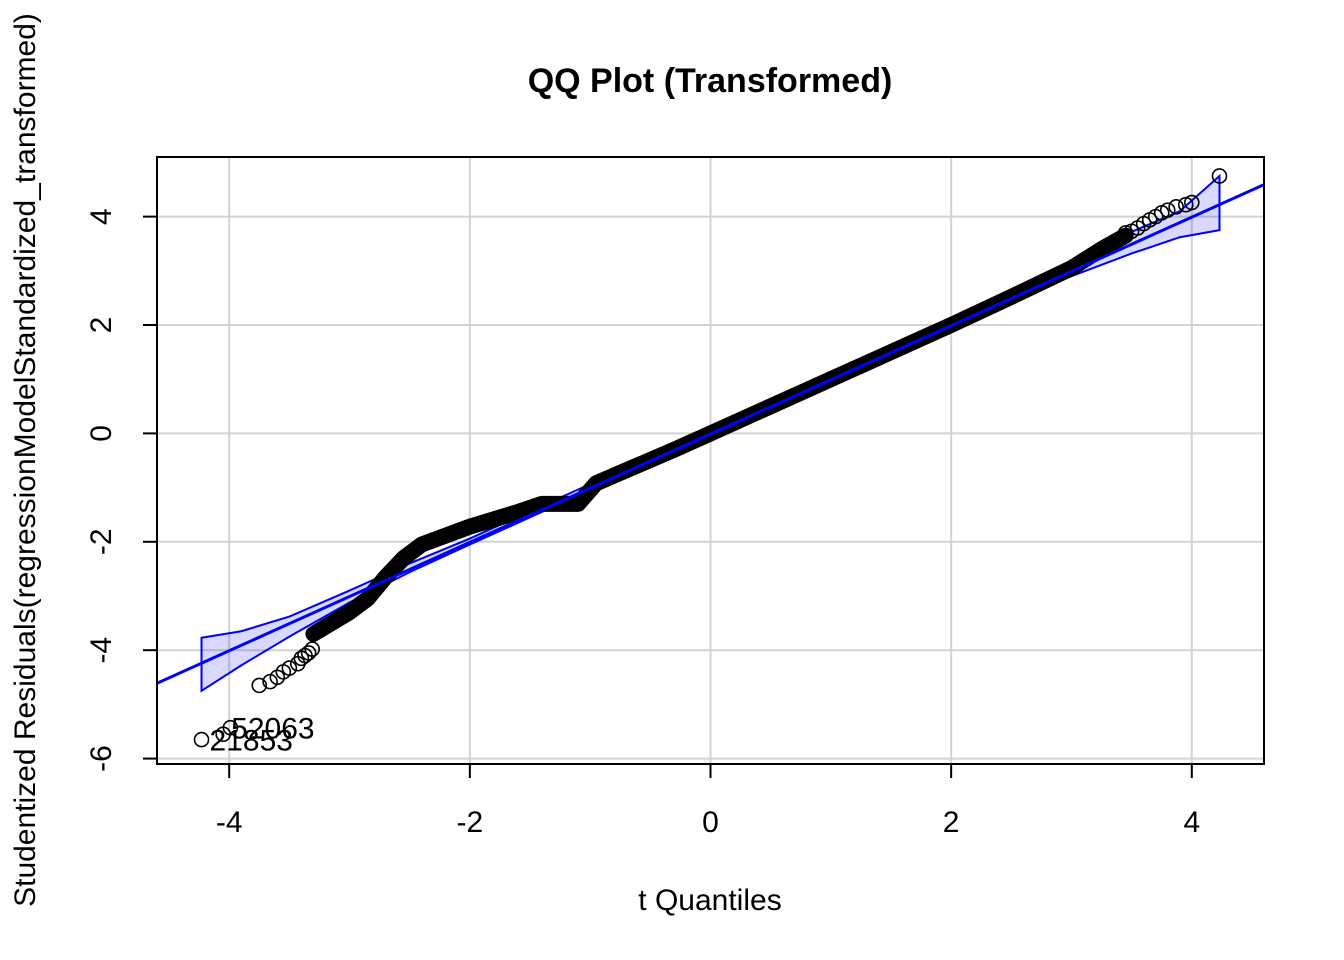 Image resolution: width=1344 pixels, height=960 pixels. I want to click on x-tick-label: 2, so click(951, 822).